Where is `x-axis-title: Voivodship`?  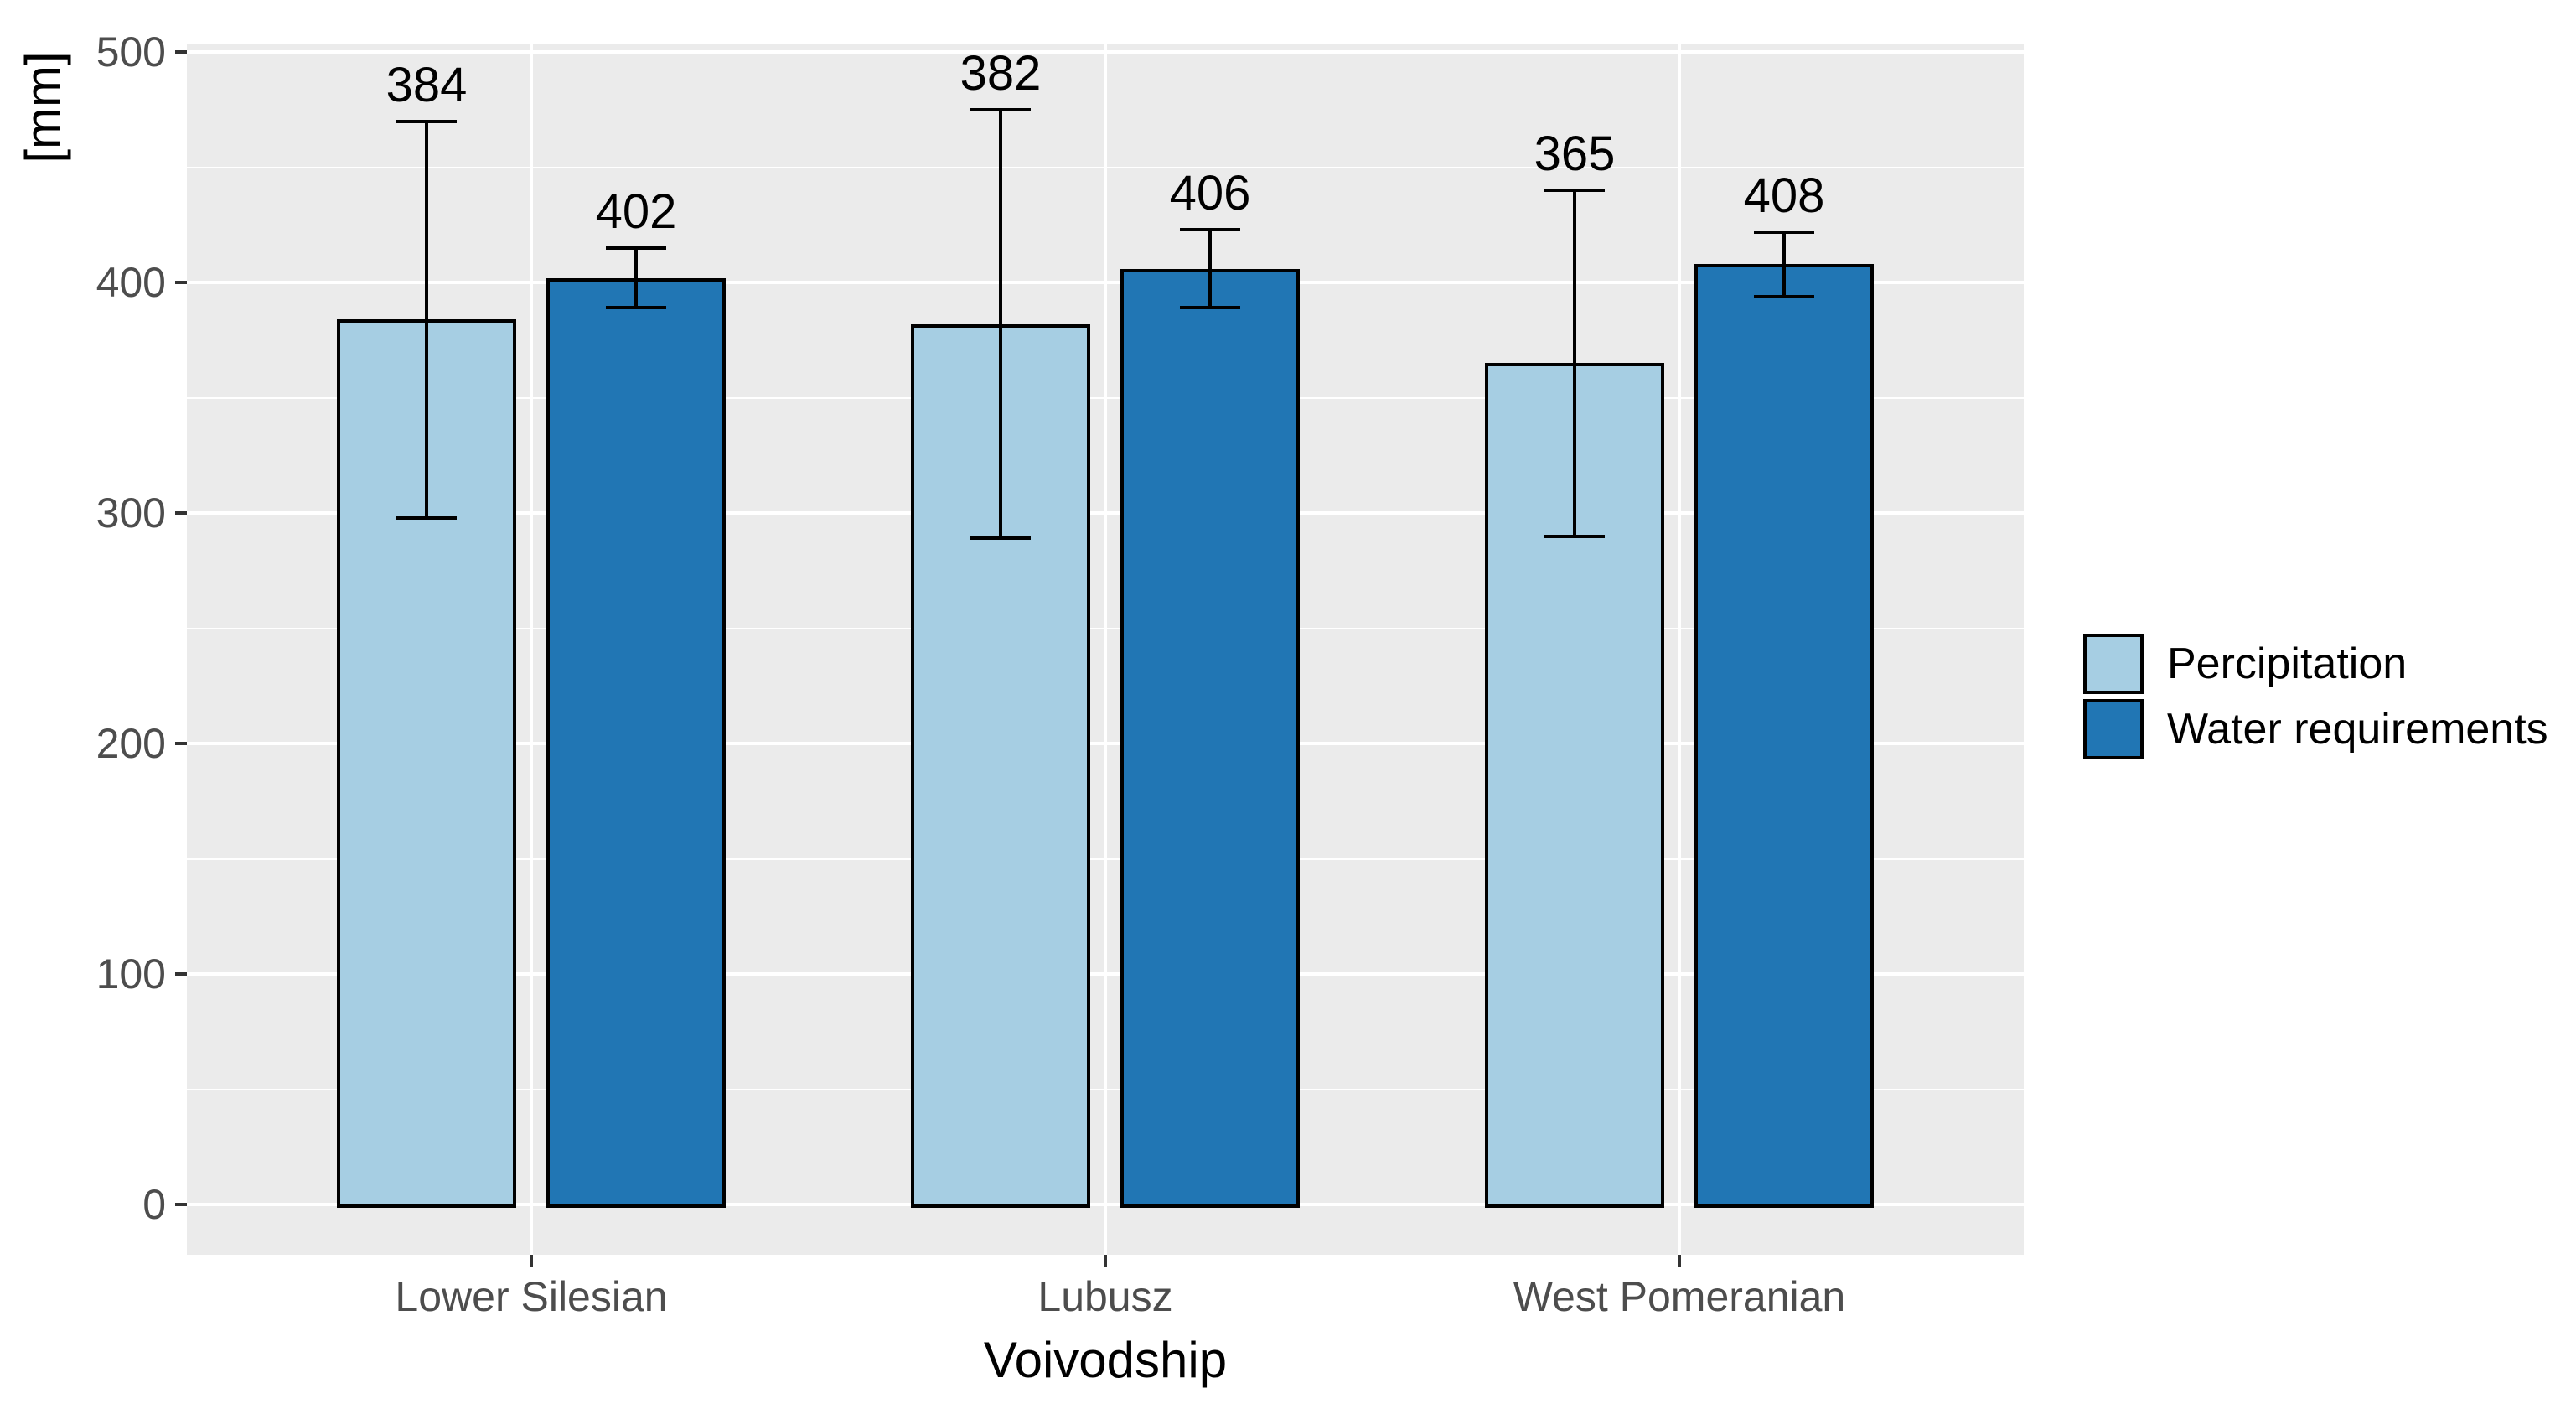 x-axis-title: Voivodship is located at coordinates (1105, 1360).